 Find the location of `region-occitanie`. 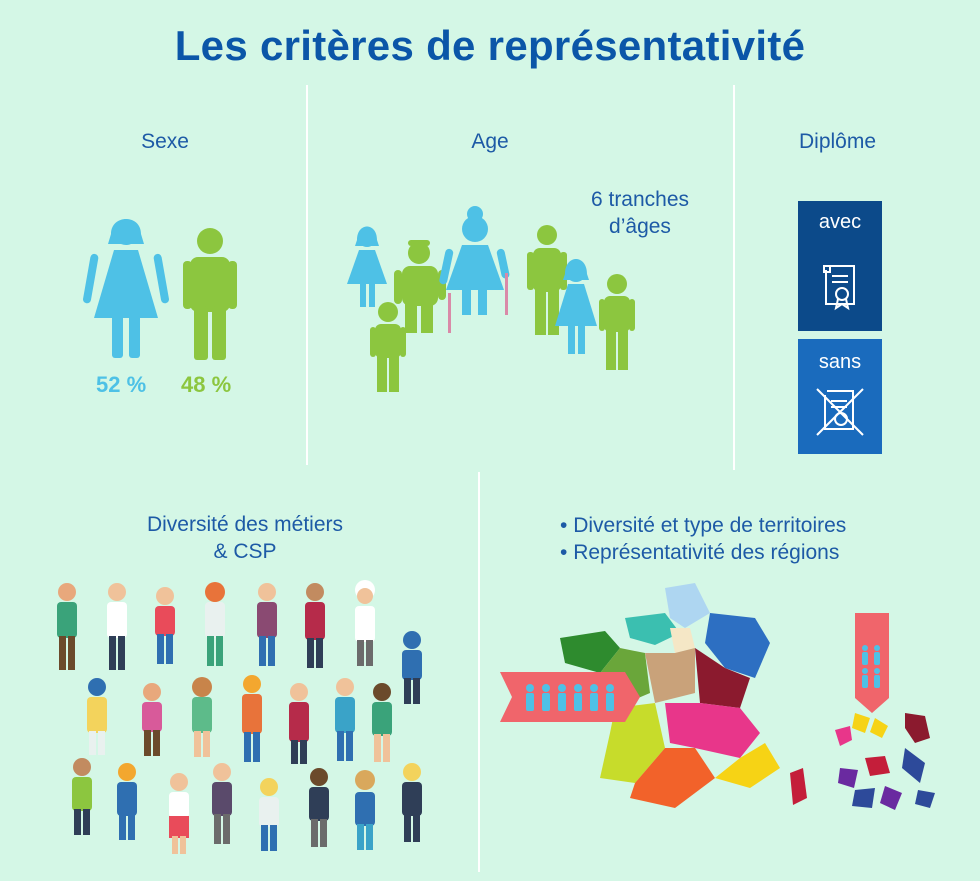

region-occitanie is located at coordinates (672, 778).